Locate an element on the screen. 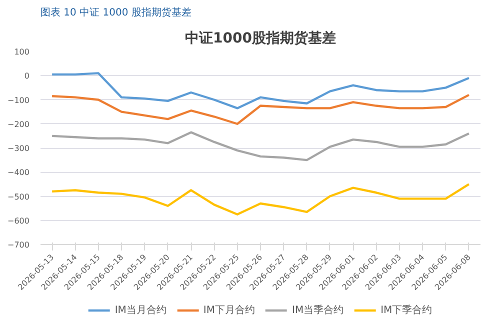  chart-subtitle: 图表 10 中证 1000 股指期货基差 is located at coordinates (116, 12).